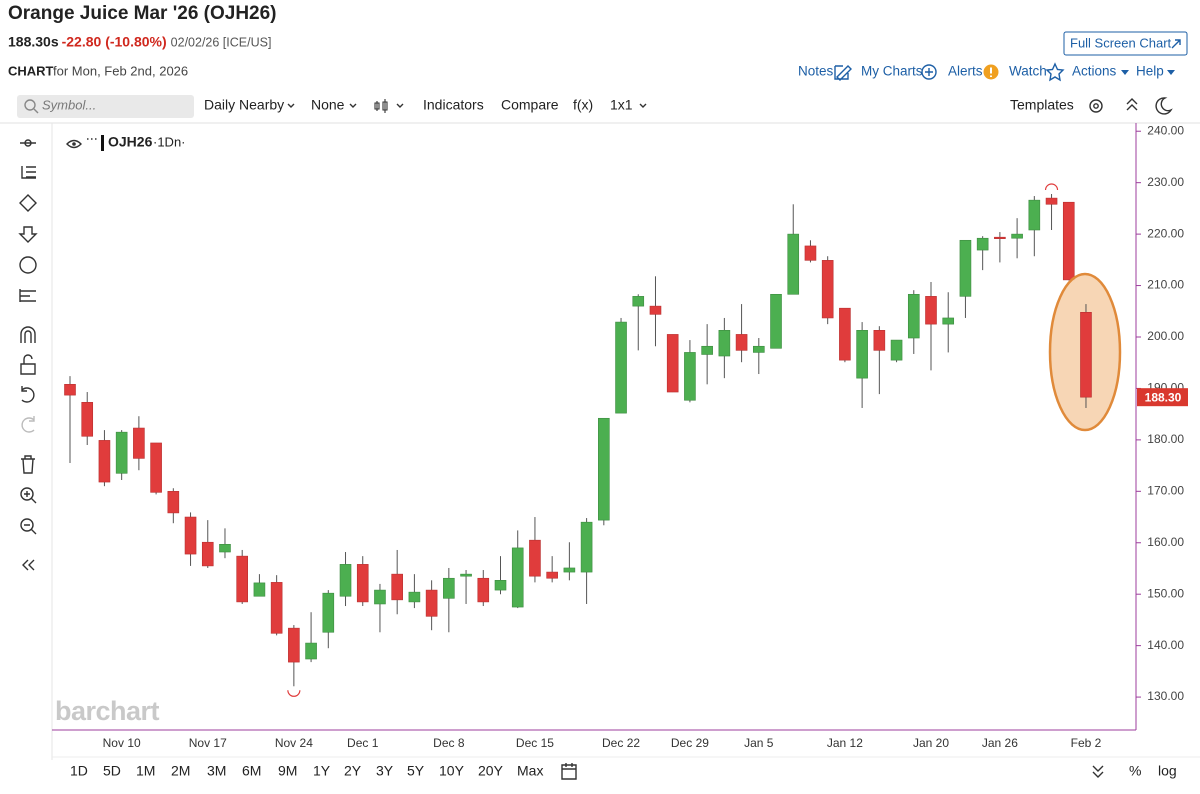  I want to click on period-button: 20Y, so click(491, 771).